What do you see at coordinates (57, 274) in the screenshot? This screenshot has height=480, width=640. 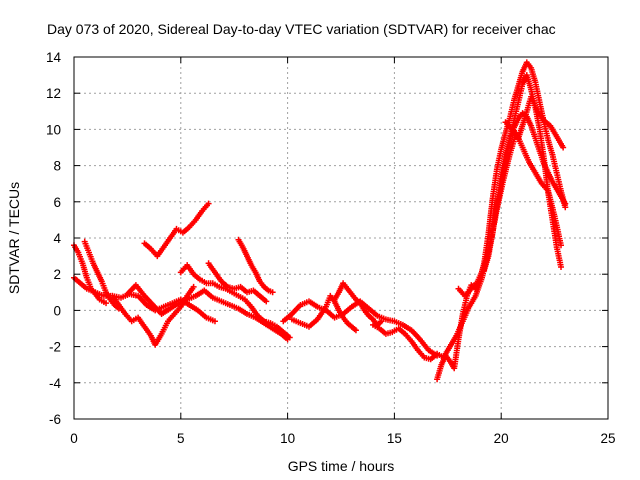 I see `y-tick-label: 2` at bounding box center [57, 274].